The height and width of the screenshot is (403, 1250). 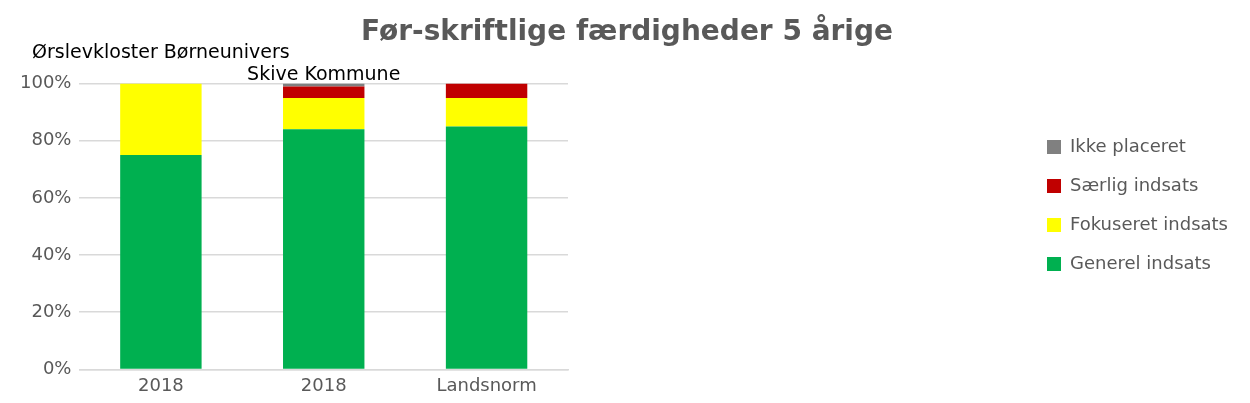 I want to click on y-tick-label: 40%, so click(x=51, y=253).